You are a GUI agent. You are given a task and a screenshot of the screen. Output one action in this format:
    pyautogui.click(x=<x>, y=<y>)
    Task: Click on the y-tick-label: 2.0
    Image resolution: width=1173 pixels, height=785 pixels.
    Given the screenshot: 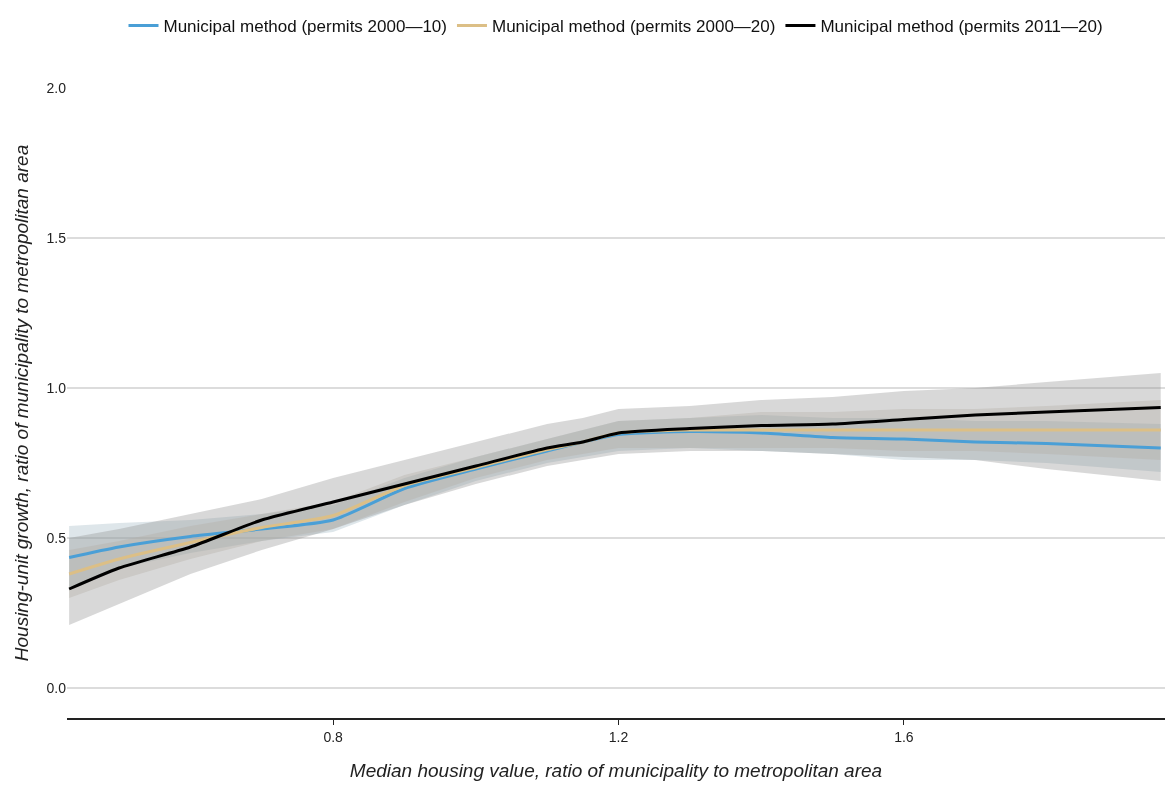 What is the action you would take?
    pyautogui.click(x=56, y=87)
    